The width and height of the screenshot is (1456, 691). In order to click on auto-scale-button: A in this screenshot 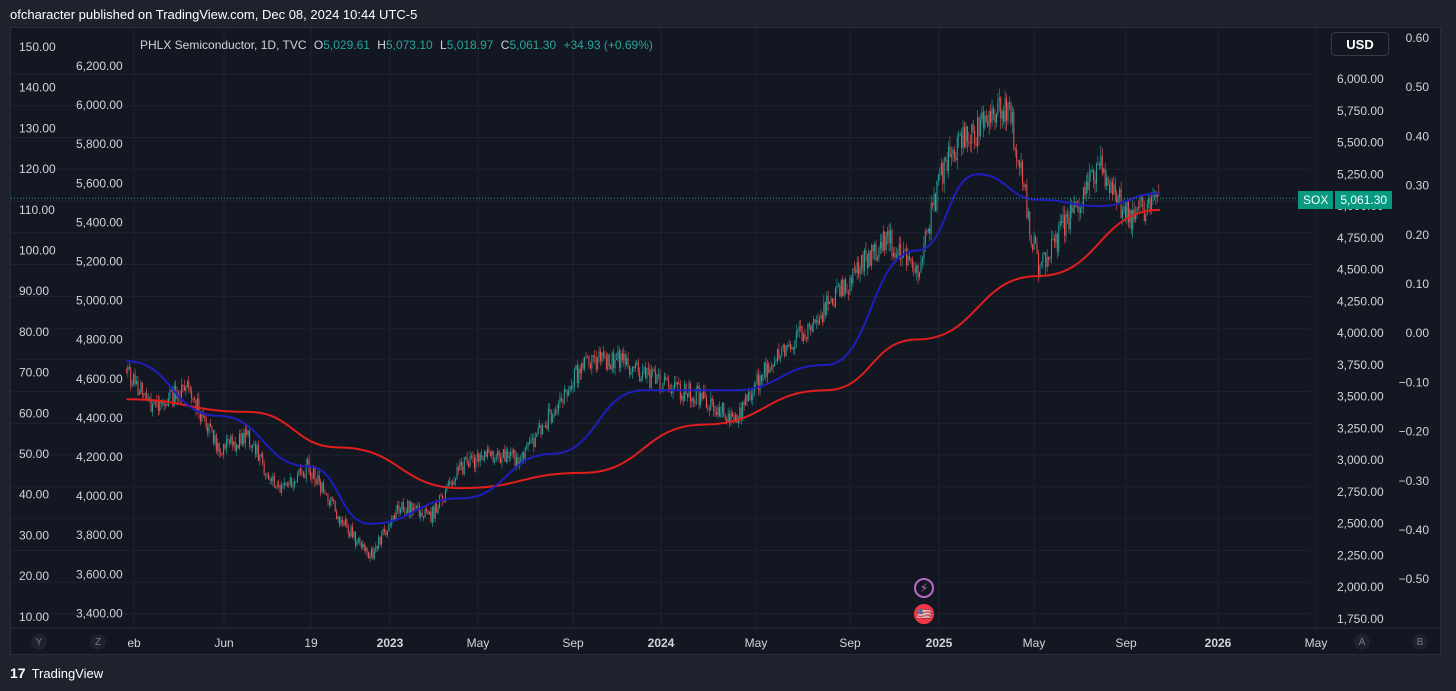, I will do `click(1362, 642)`.